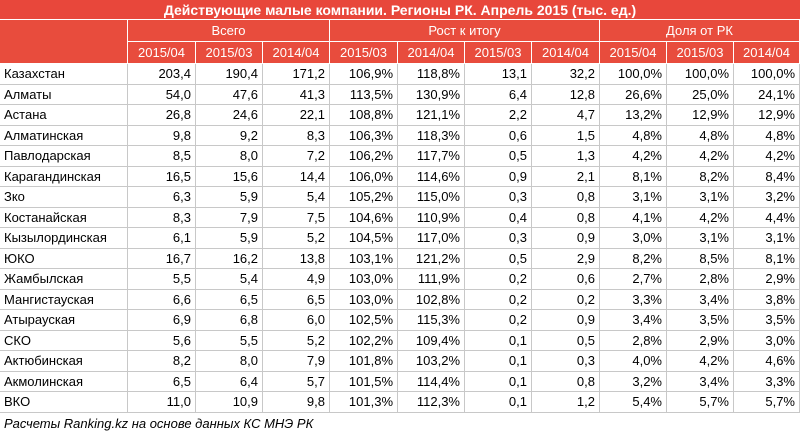 Image resolution: width=800 pixels, height=435 pixels. I want to click on value-cell: 117,0%, so click(431, 238).